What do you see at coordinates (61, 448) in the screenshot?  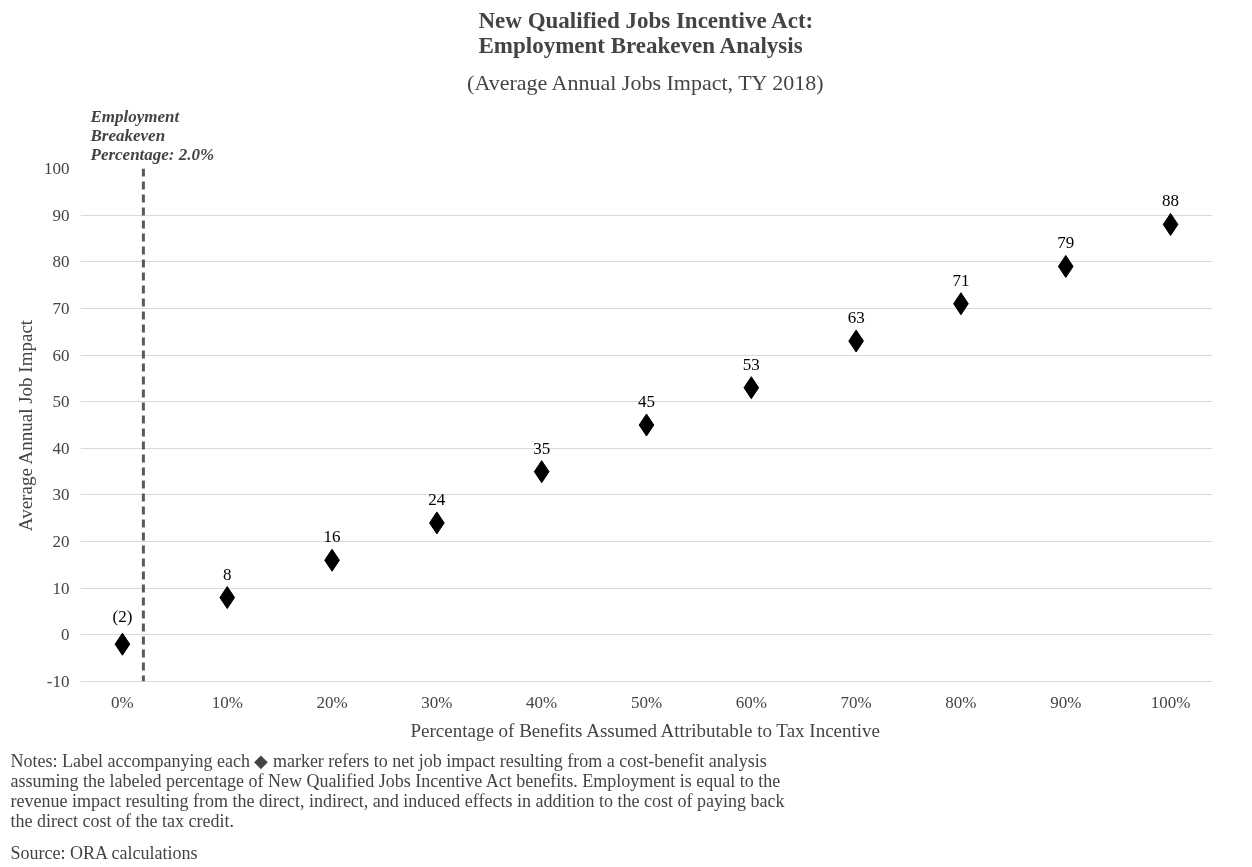 I see `y-tick-label: 40` at bounding box center [61, 448].